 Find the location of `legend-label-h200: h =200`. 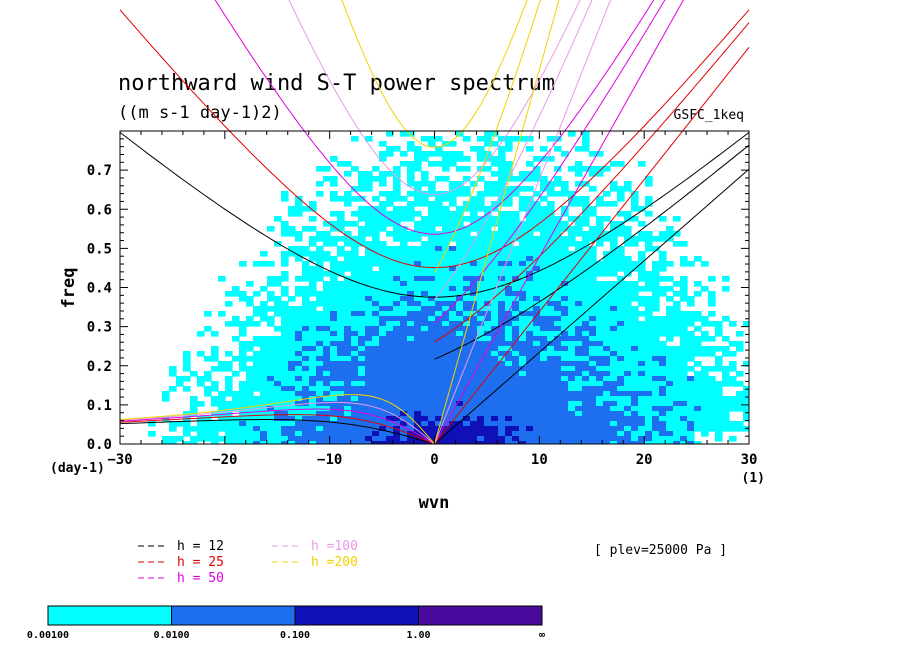

legend-label-h200: h =200 is located at coordinates (334, 562).